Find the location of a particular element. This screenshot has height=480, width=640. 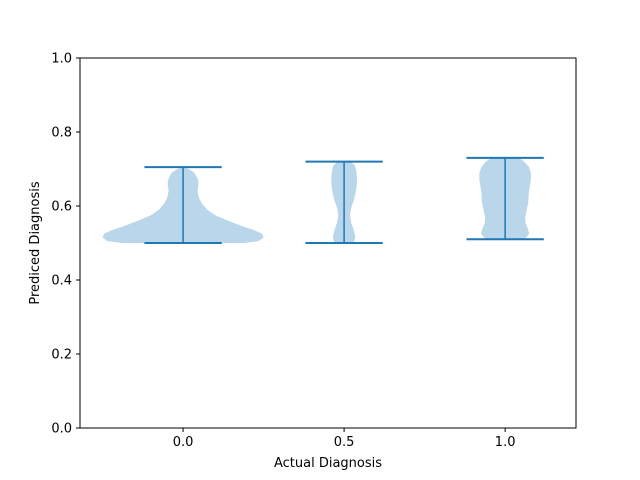

y-tick-label: 0.8 is located at coordinates (61, 133).